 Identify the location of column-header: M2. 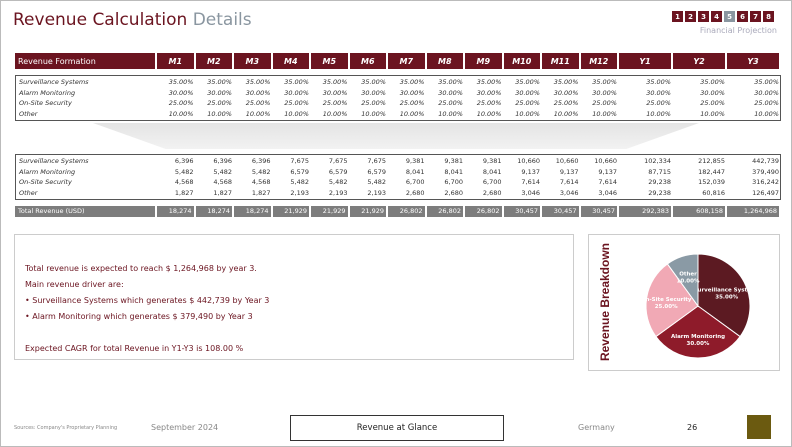
(213, 61).